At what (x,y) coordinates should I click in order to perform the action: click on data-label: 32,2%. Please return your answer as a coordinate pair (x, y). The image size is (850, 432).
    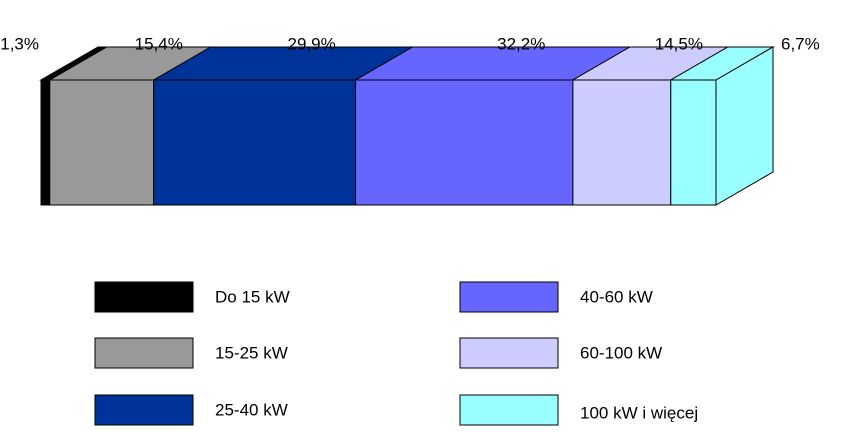
    Looking at the image, I should click on (521, 43).